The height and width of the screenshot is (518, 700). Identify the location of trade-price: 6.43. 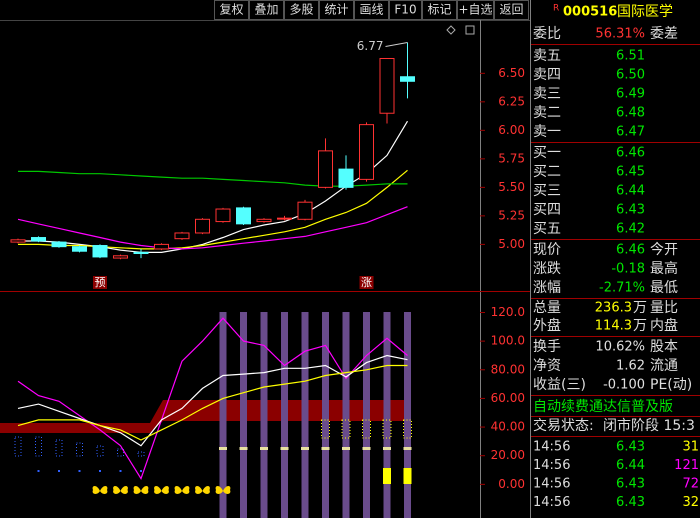
(630, 484).